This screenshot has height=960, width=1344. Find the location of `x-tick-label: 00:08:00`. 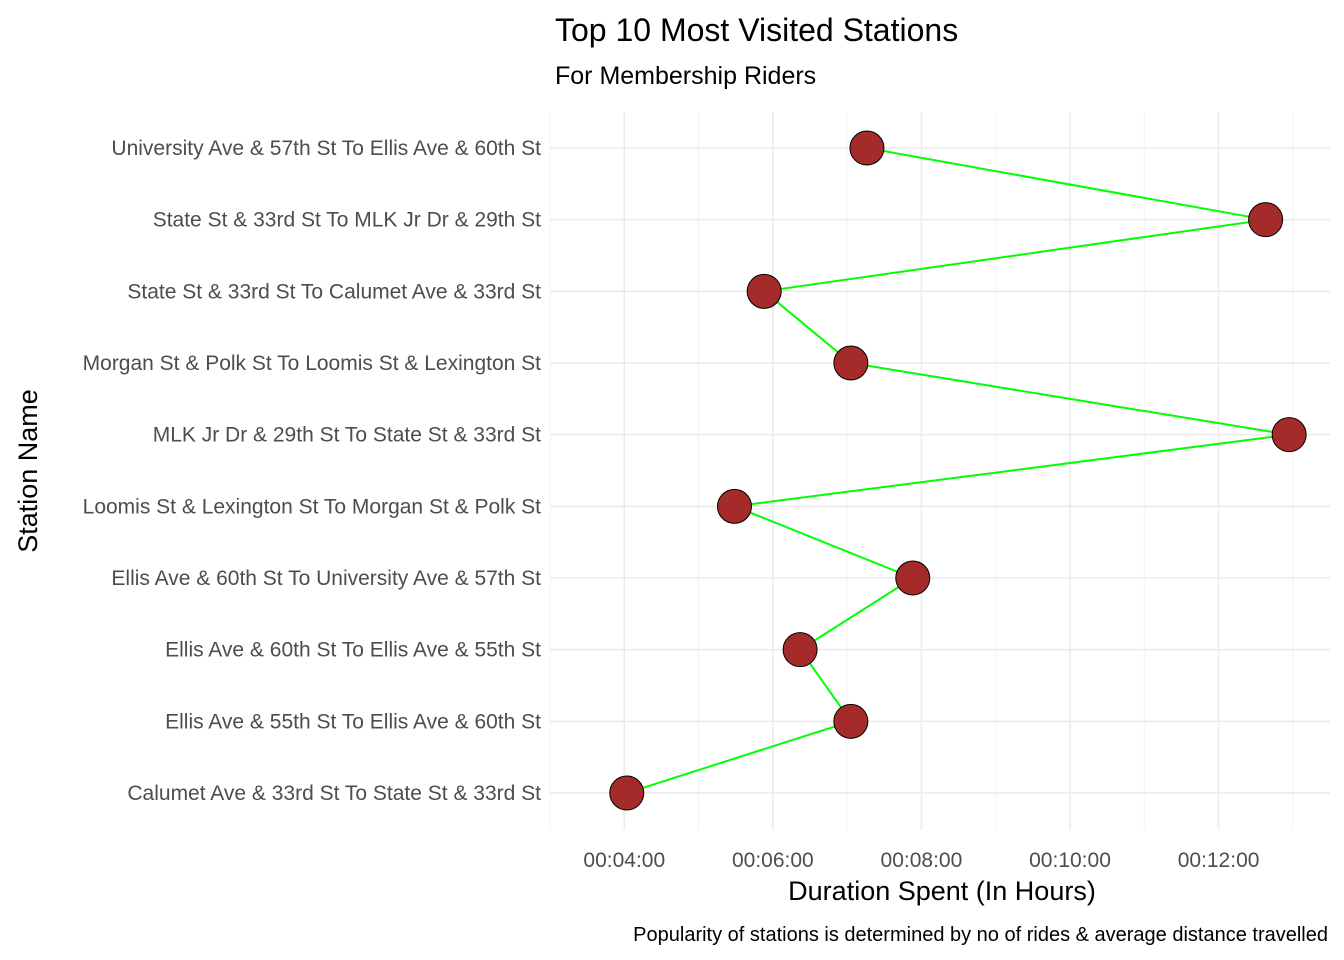

x-tick-label: 00:08:00 is located at coordinates (922, 860).